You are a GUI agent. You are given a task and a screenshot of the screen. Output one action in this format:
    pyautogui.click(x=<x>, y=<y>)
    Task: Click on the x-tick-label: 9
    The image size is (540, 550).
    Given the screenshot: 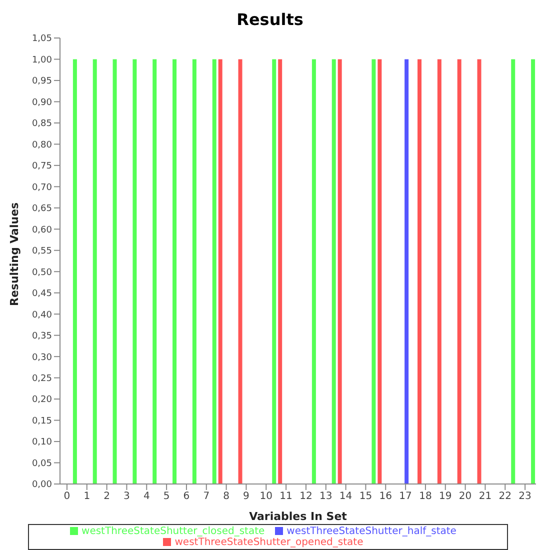 What is the action you would take?
    pyautogui.click(x=246, y=496)
    